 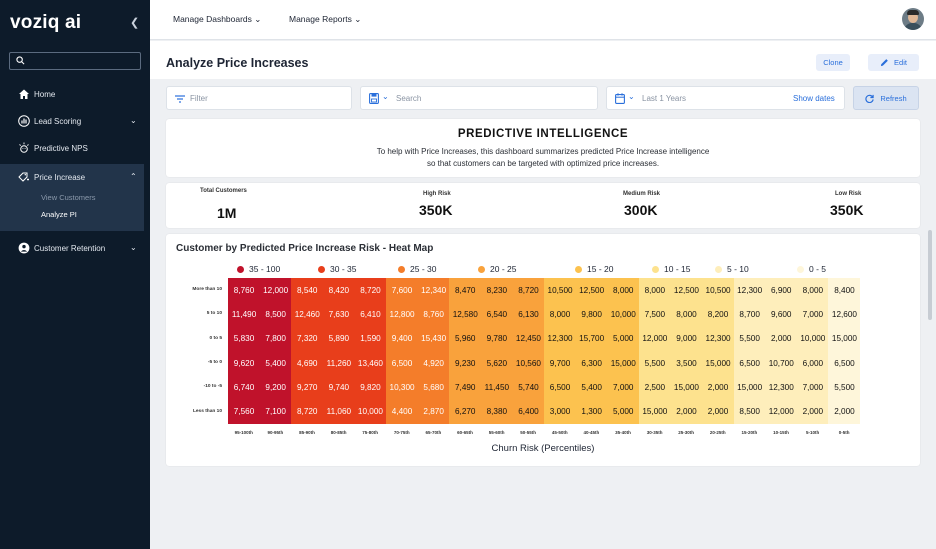 I want to click on heatmap-cell: 2,500, so click(x=654, y=387).